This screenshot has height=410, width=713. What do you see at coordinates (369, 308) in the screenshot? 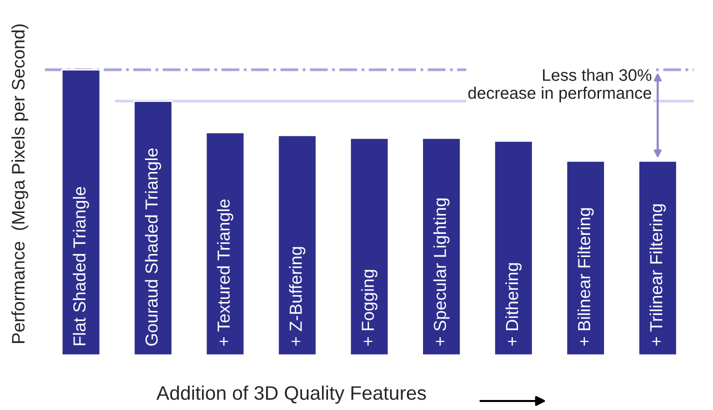
I see `x-tick-label: + Fogging` at bounding box center [369, 308].